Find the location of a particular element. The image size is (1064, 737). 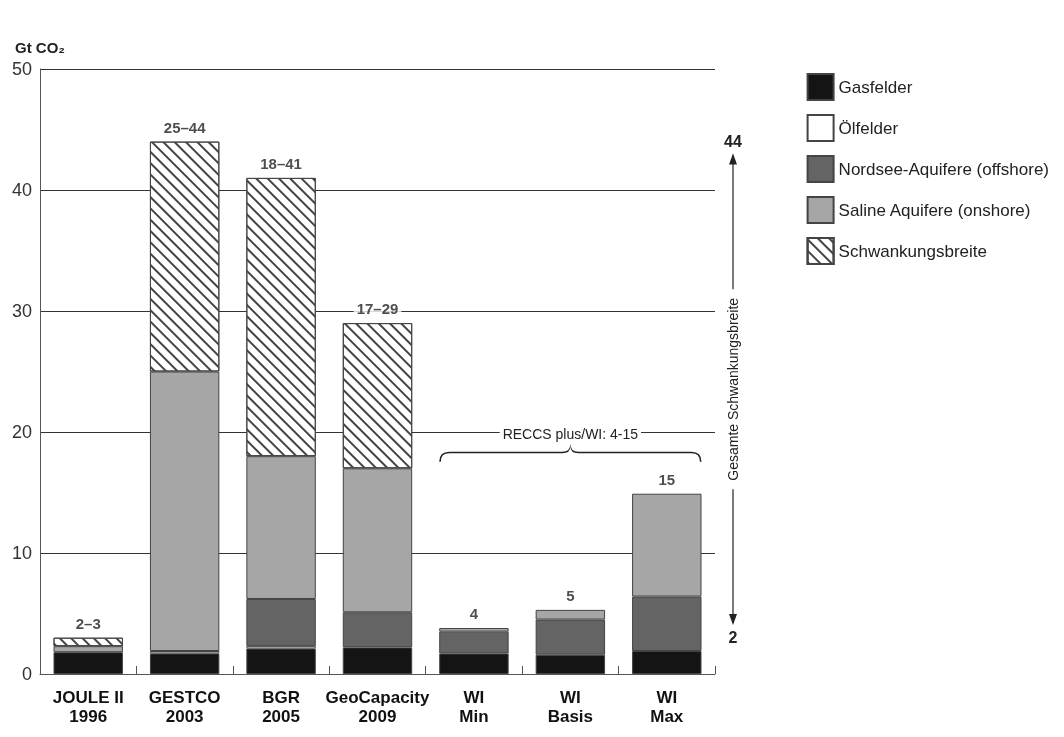

y-tick-label: 20 is located at coordinates (21, 432).